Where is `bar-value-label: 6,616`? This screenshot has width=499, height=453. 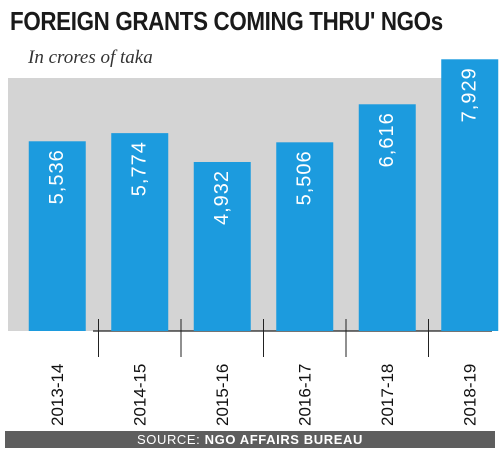 bar-value-label: 6,616 is located at coordinates (387, 139).